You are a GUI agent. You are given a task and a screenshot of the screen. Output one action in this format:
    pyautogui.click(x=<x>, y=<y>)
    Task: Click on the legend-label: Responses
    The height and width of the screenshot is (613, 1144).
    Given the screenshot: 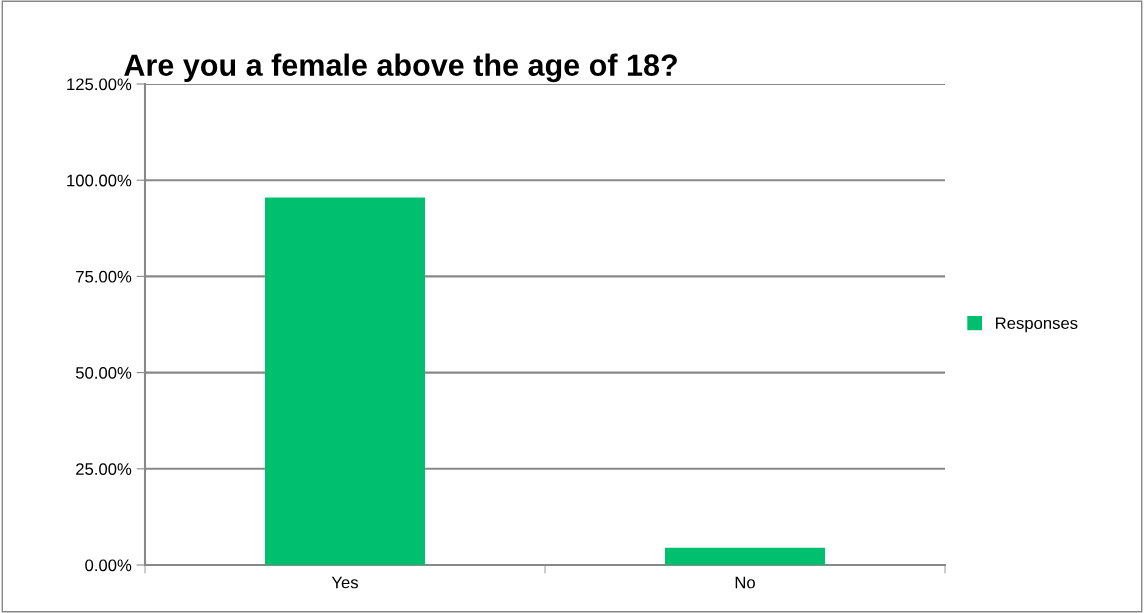 What is the action you would take?
    pyautogui.click(x=1037, y=325)
    